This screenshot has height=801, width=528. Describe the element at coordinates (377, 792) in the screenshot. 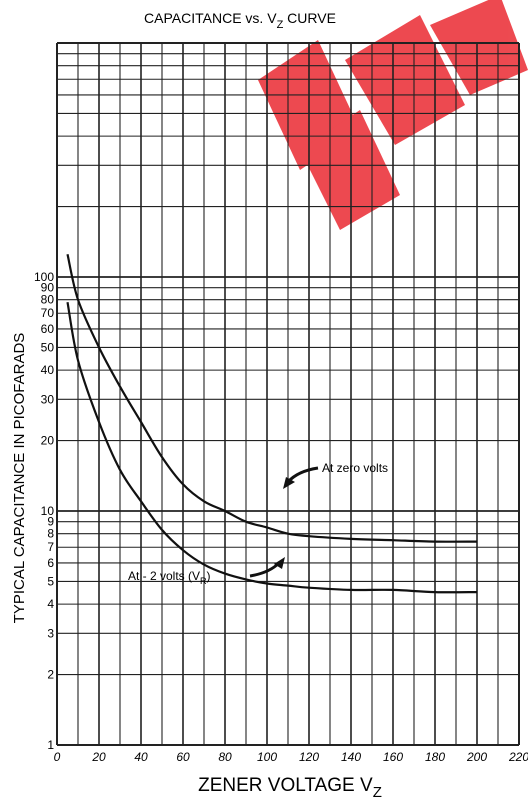

I see `x-axis-label-subscript: Z` at that location.